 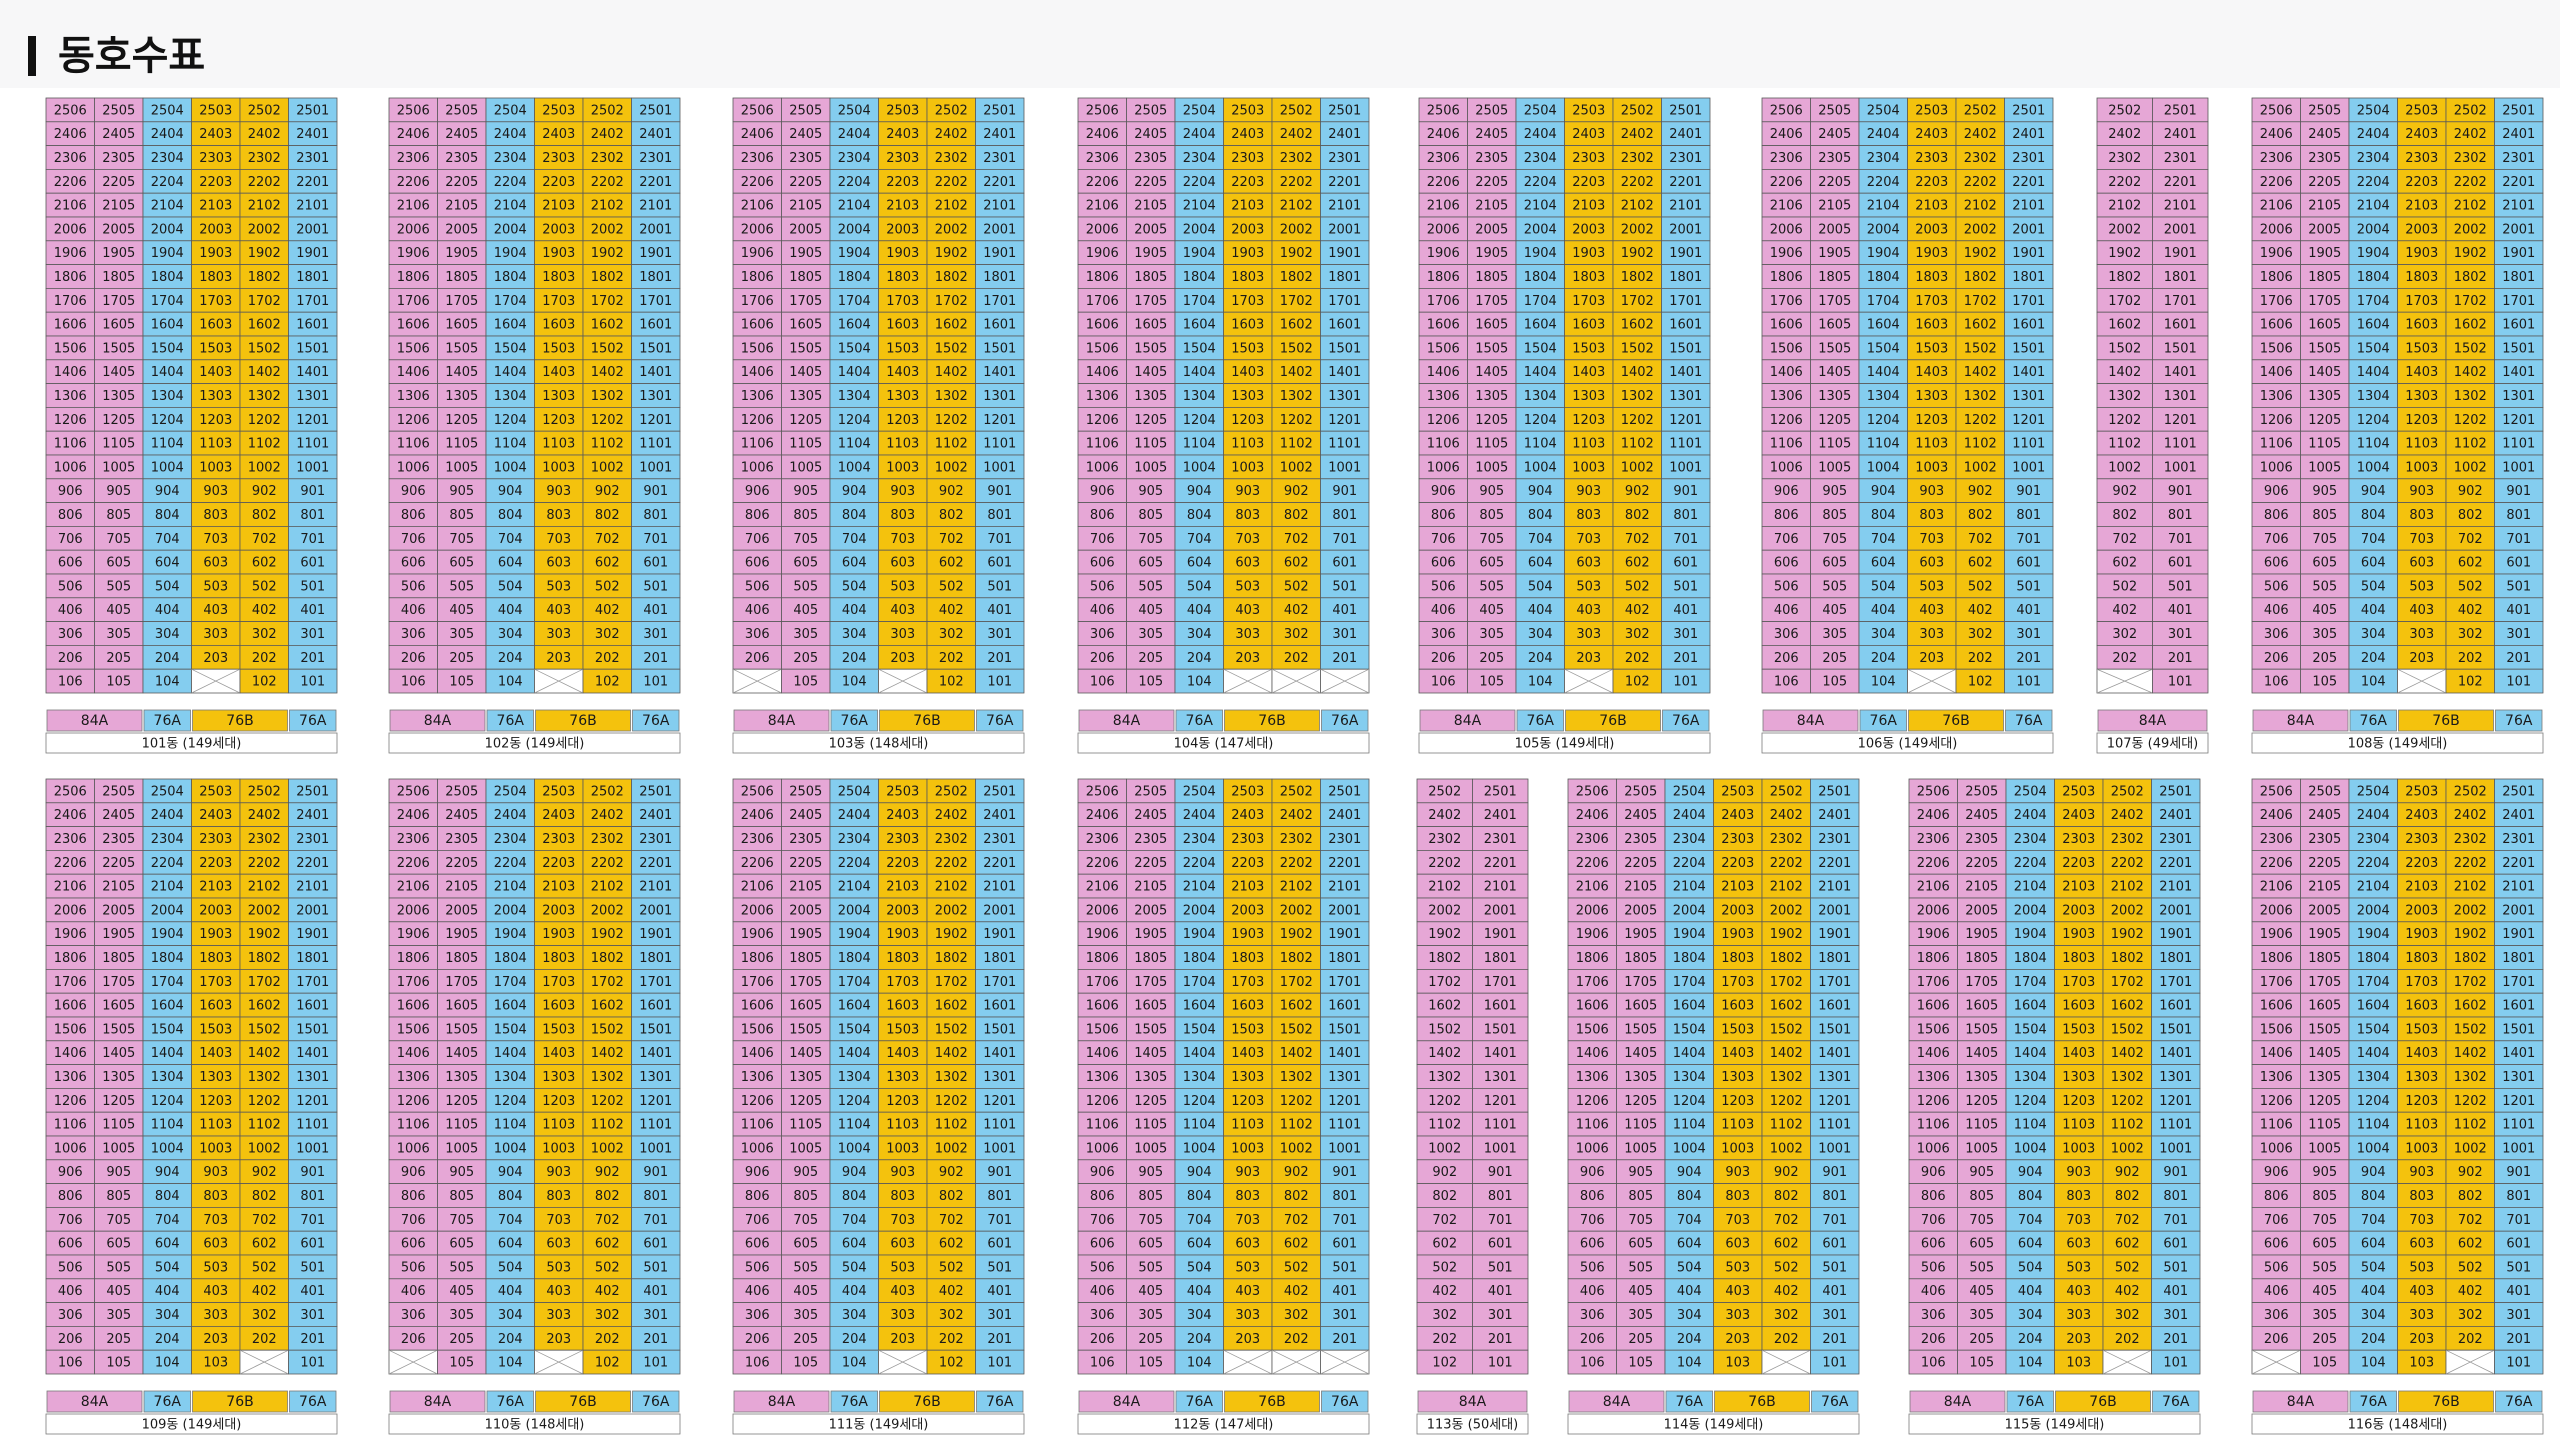 I want to click on unit-number: 901, so click(x=312, y=1172).